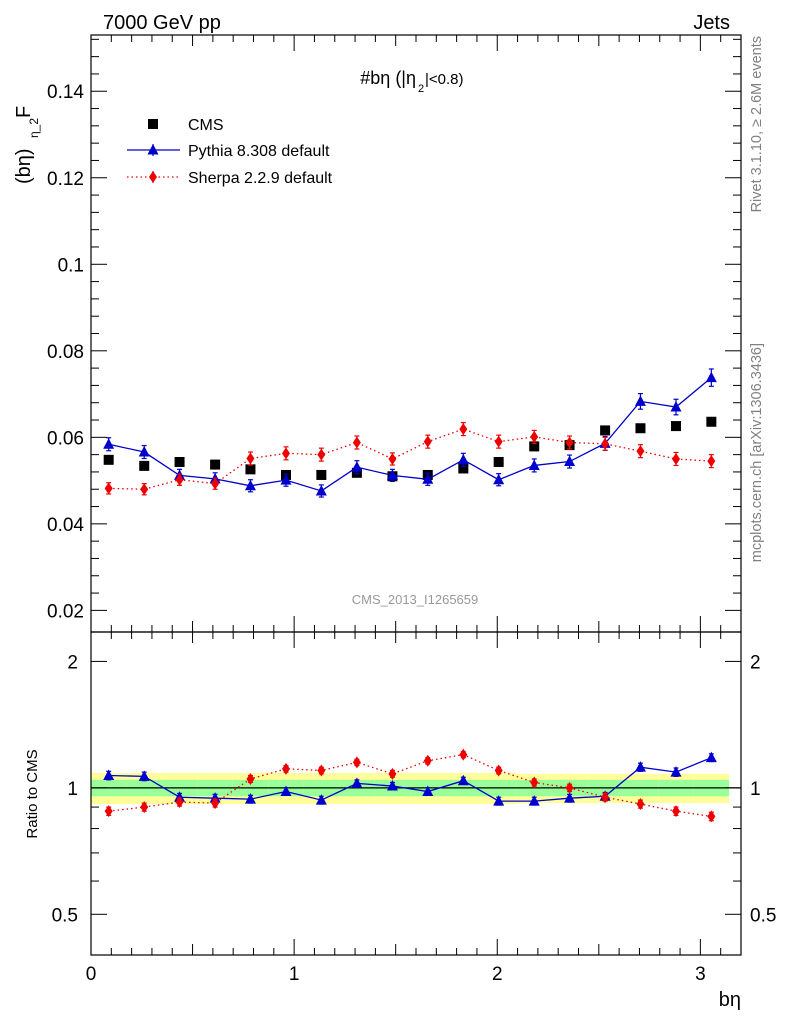 The width and height of the screenshot is (786, 1024). What do you see at coordinates (755, 789) in the screenshot?
I see `ratio-y-tick-label-right: 1` at bounding box center [755, 789].